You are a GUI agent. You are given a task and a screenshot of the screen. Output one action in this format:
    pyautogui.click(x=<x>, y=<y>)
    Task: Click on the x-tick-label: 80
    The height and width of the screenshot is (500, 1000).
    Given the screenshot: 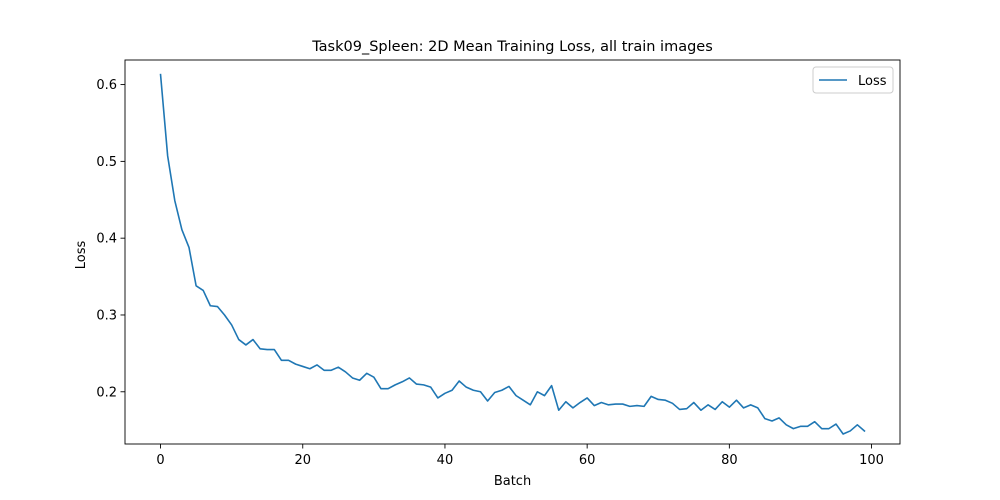 What is the action you would take?
    pyautogui.click(x=729, y=460)
    